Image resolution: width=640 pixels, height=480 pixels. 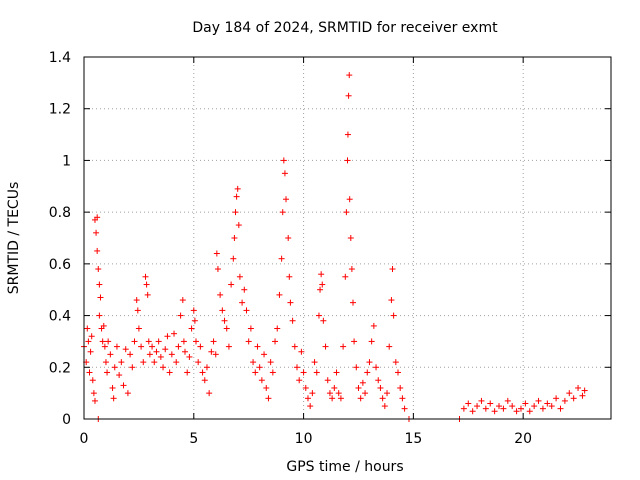 I want to click on y-tick-label: 0.6, so click(x=60, y=265).